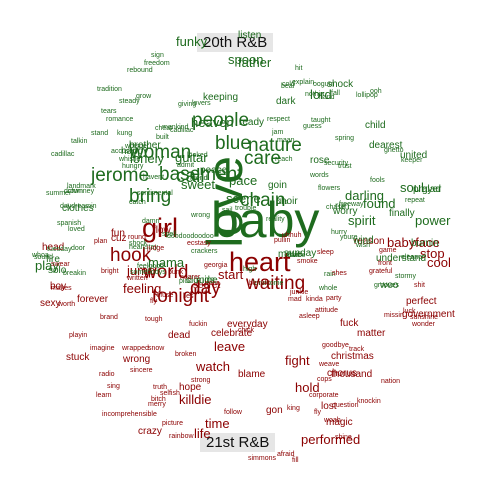 The image size is (480, 480). Describe the element at coordinates (325, 252) in the screenshot. I see `word-sleep: sleep` at that location.